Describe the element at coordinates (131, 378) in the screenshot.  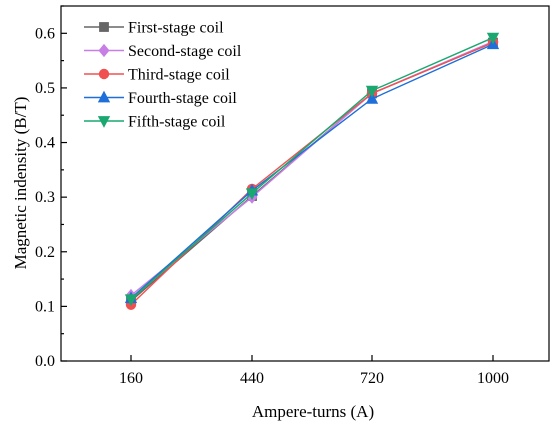
I see `x-tick-label: 160` at that location.